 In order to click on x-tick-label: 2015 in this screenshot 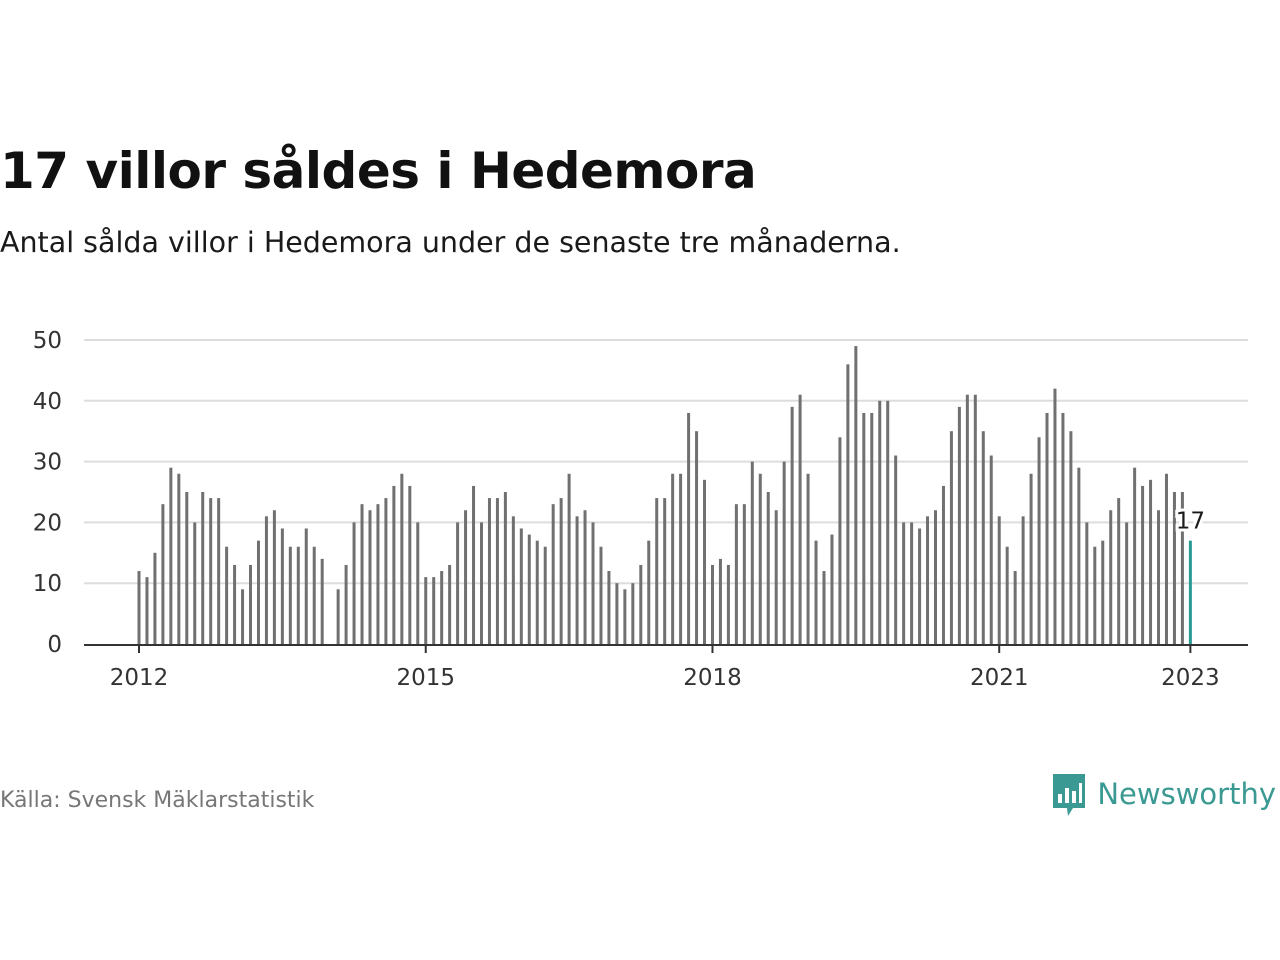, I will do `click(425, 678)`.